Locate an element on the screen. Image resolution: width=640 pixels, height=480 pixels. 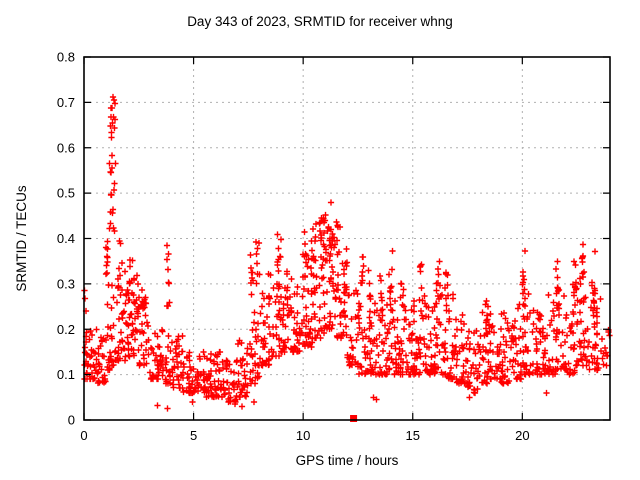
y-tick-label: 0.3 is located at coordinates (66, 283).